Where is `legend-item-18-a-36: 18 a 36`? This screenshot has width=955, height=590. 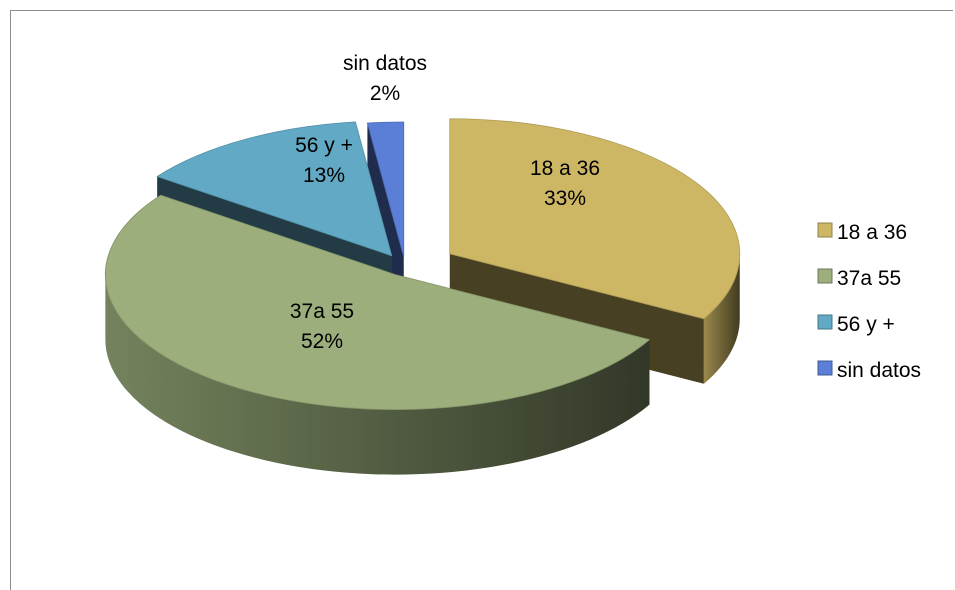 legend-item-18-a-36: 18 a 36 is located at coordinates (862, 232).